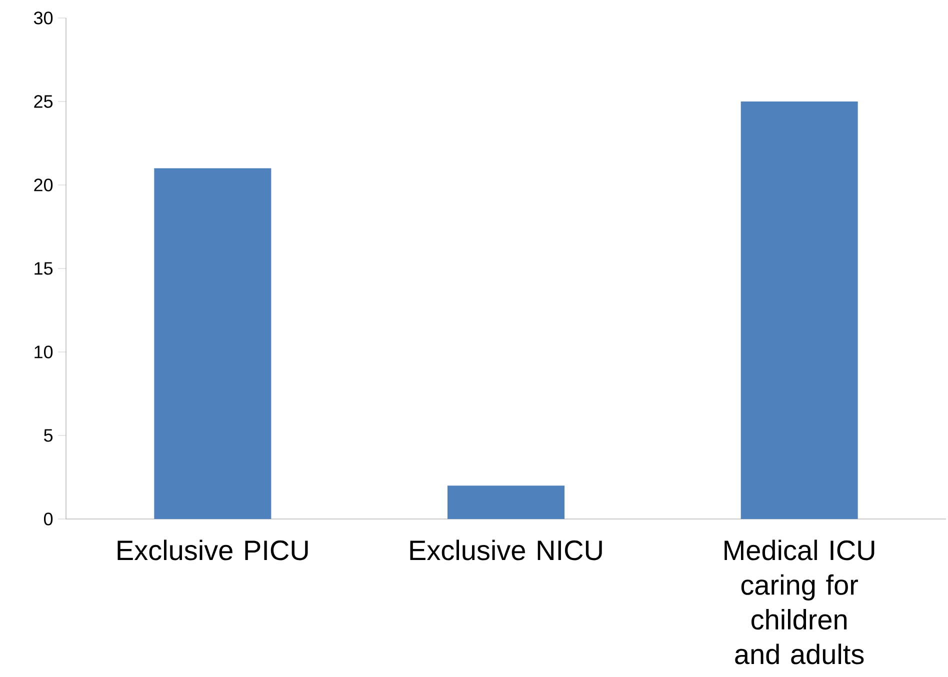 This screenshot has width=948, height=677. Describe the element at coordinates (506, 550) in the screenshot. I see `x-tick-label: Exclusive NICU` at that location.